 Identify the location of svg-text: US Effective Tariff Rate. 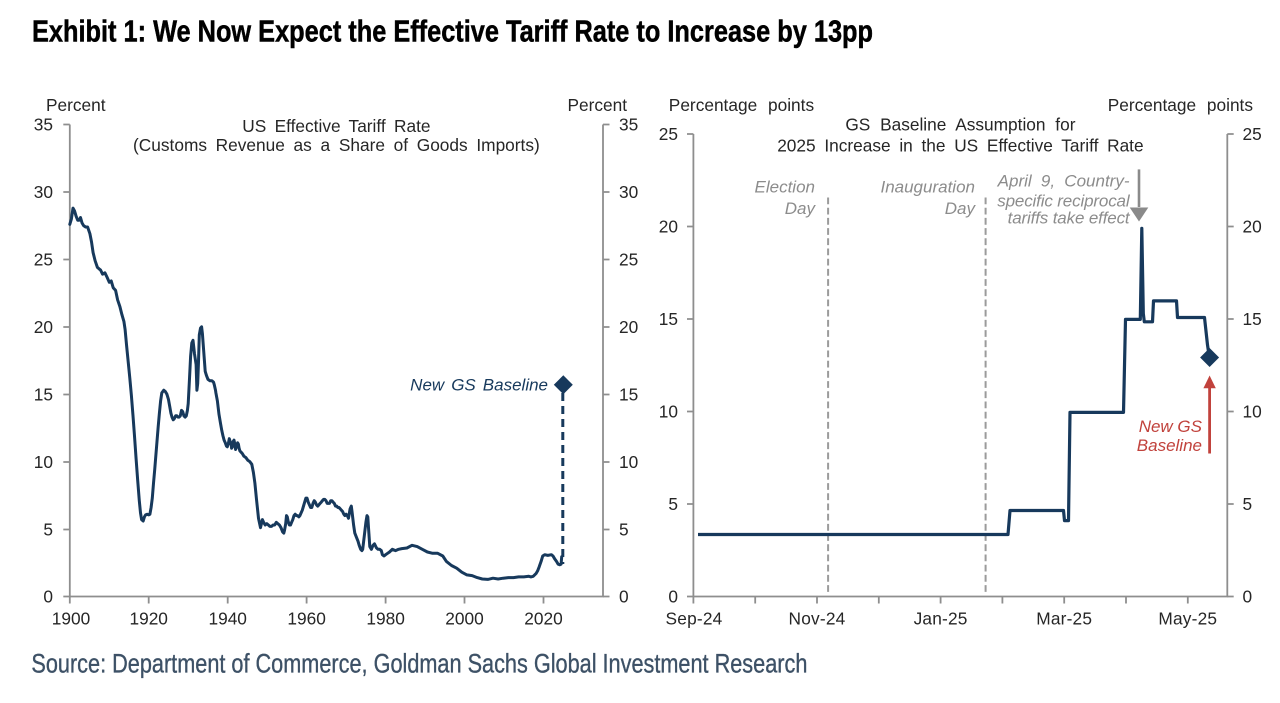
(336, 126).